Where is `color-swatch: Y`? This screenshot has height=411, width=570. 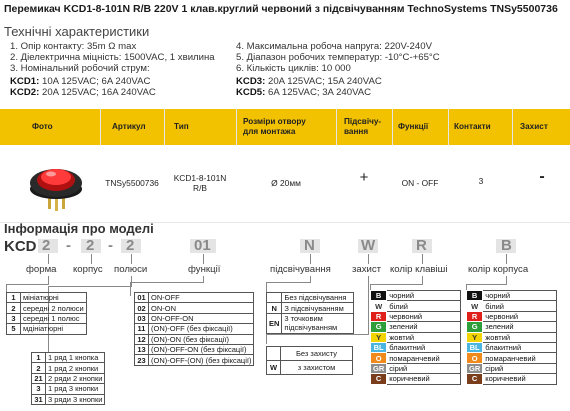
color-swatch: Y is located at coordinates (378, 337).